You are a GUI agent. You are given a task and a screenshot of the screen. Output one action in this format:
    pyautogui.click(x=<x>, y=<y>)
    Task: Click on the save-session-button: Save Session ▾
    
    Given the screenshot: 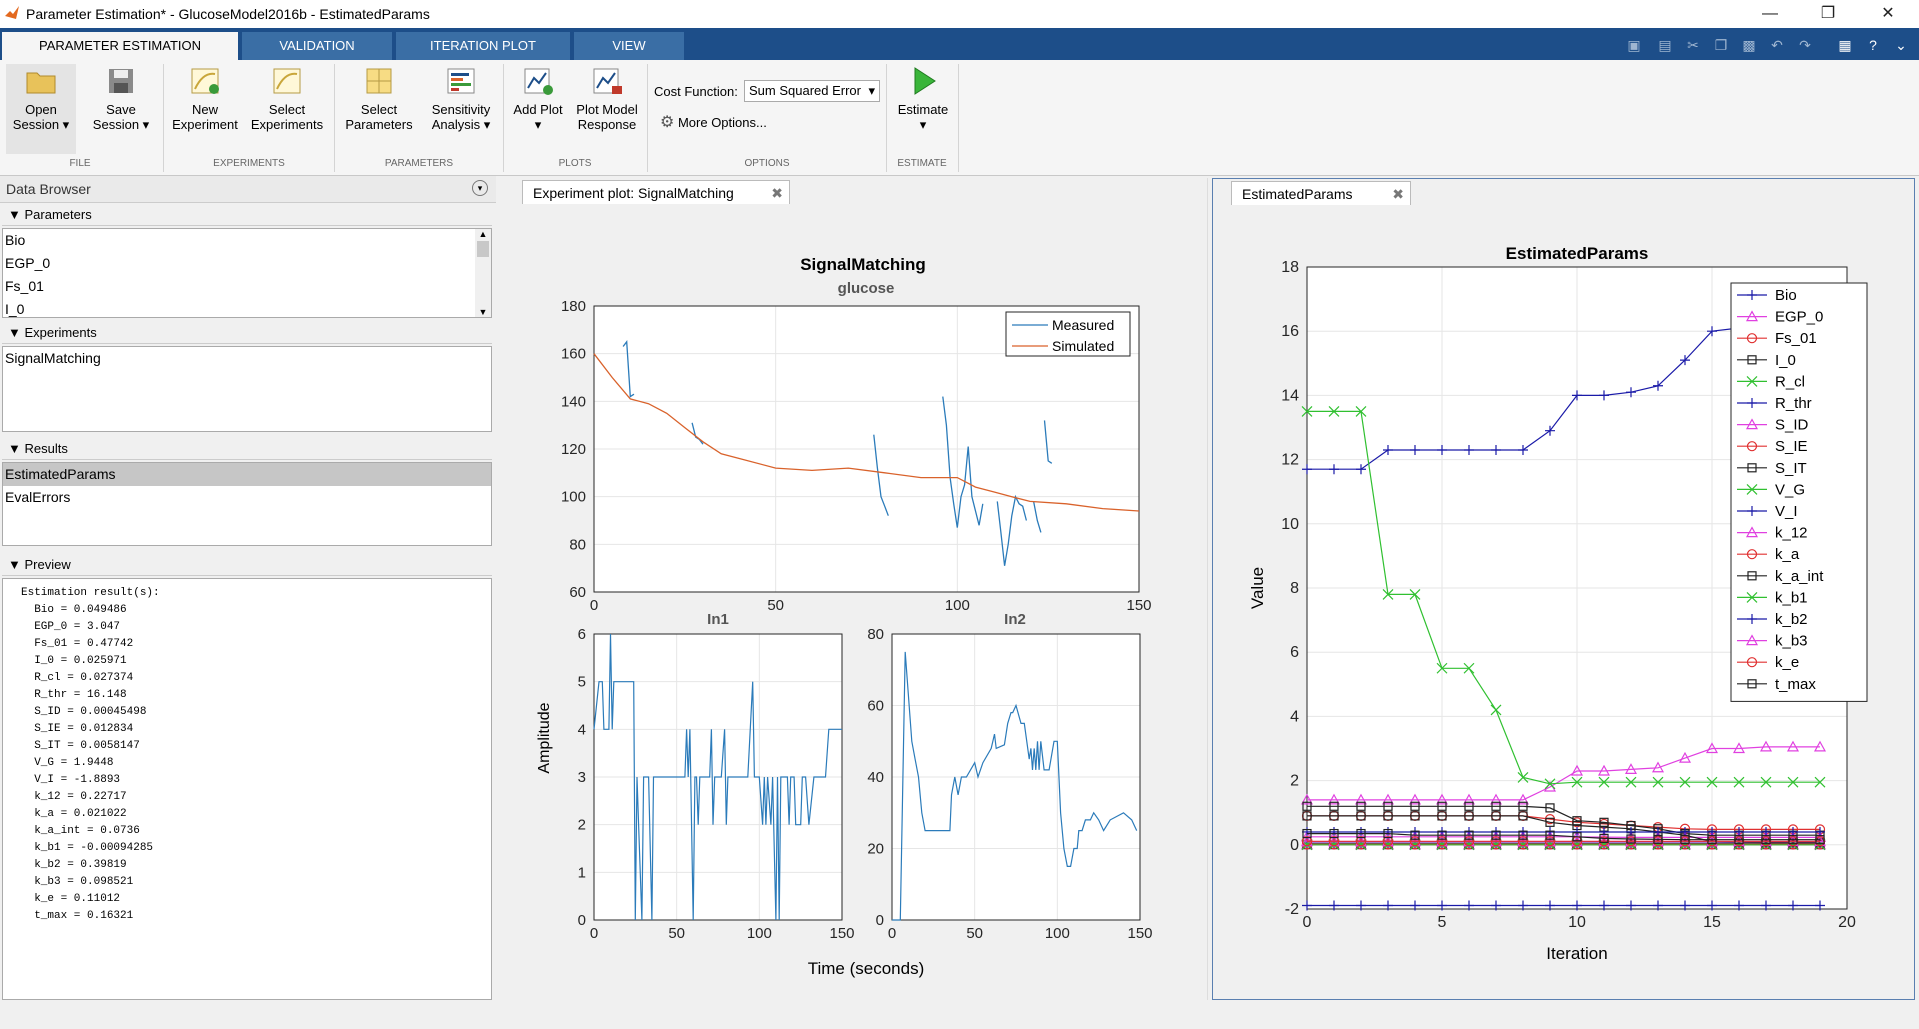 What is the action you would take?
    pyautogui.click(x=121, y=98)
    